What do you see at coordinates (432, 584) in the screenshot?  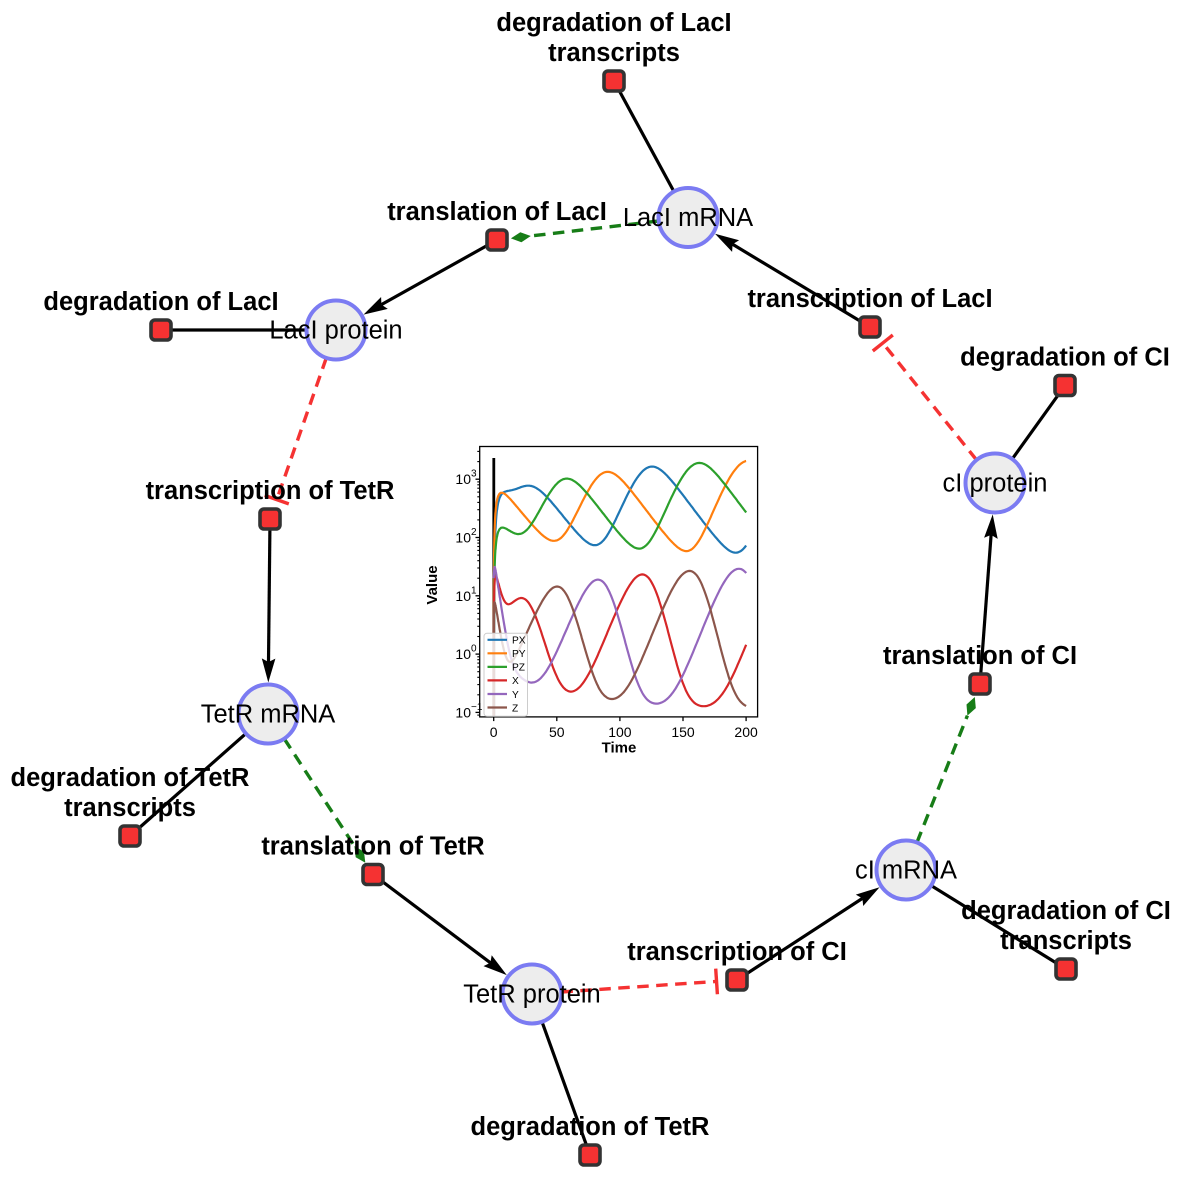 I see `svg-text: Value` at bounding box center [432, 584].